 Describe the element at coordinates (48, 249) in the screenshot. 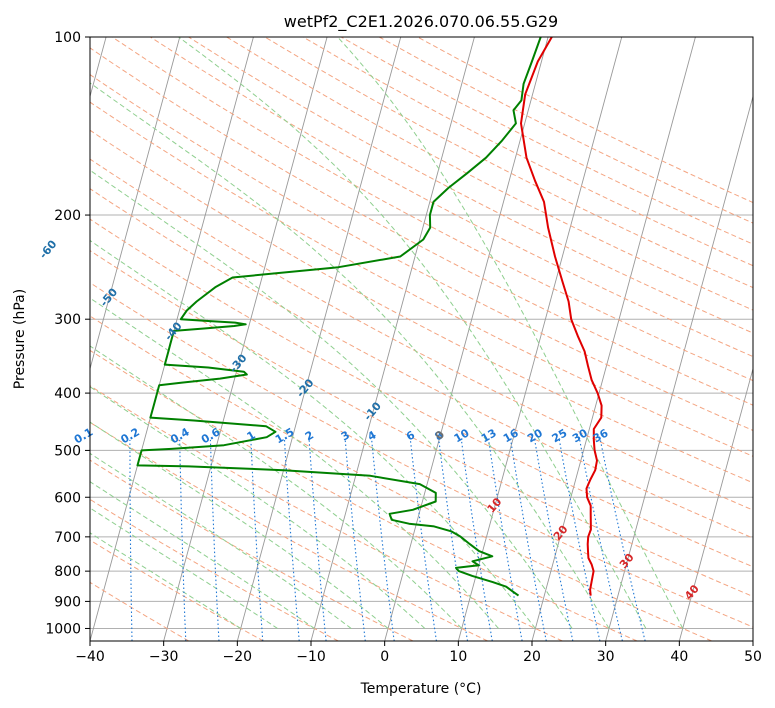

I see `isotherm-label: -60` at that location.